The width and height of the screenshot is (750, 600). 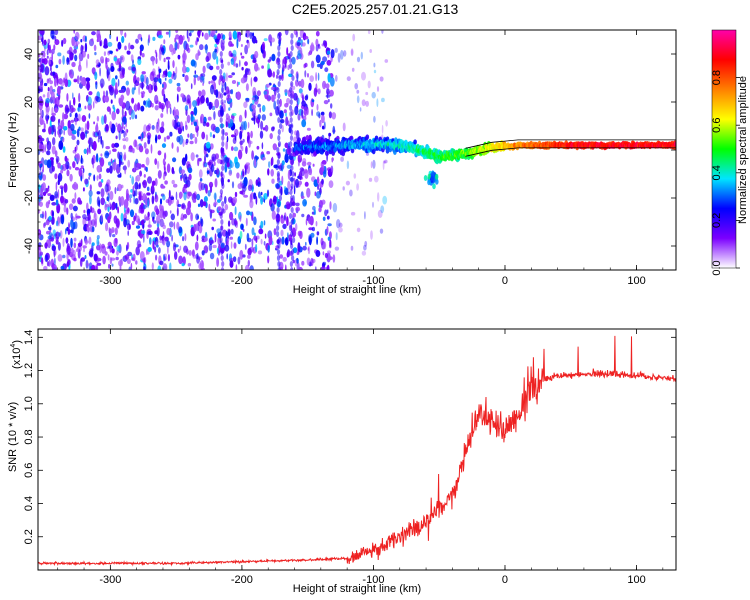 What do you see at coordinates (717, 172) in the screenshot?
I see `colorbar-tick-label: 0.4` at bounding box center [717, 172].